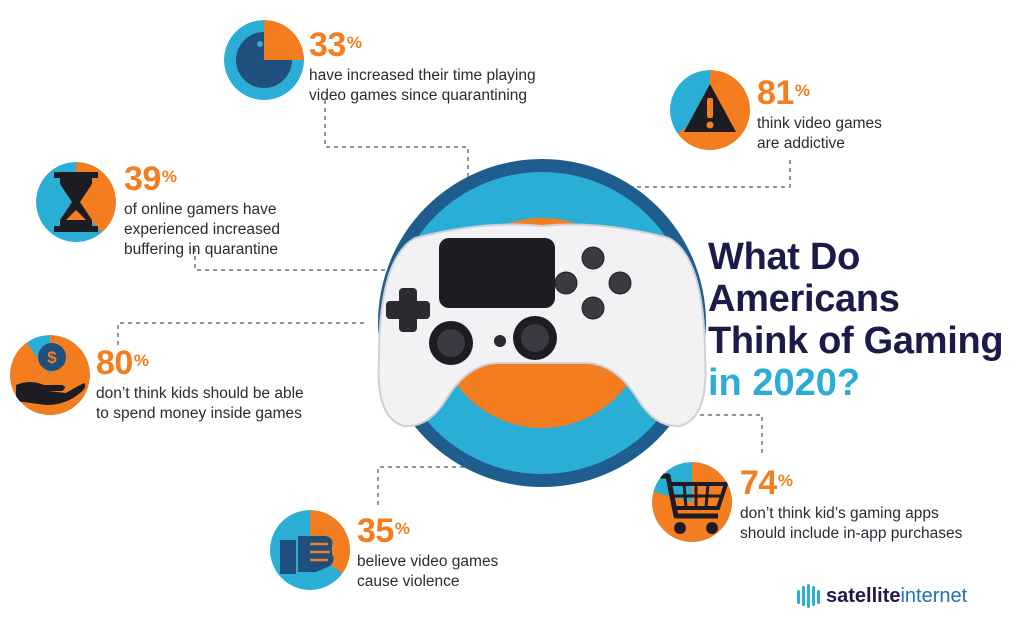 Image resolution: width=1024 pixels, height=625 pixels. I want to click on title-line: What Do, so click(784, 257).